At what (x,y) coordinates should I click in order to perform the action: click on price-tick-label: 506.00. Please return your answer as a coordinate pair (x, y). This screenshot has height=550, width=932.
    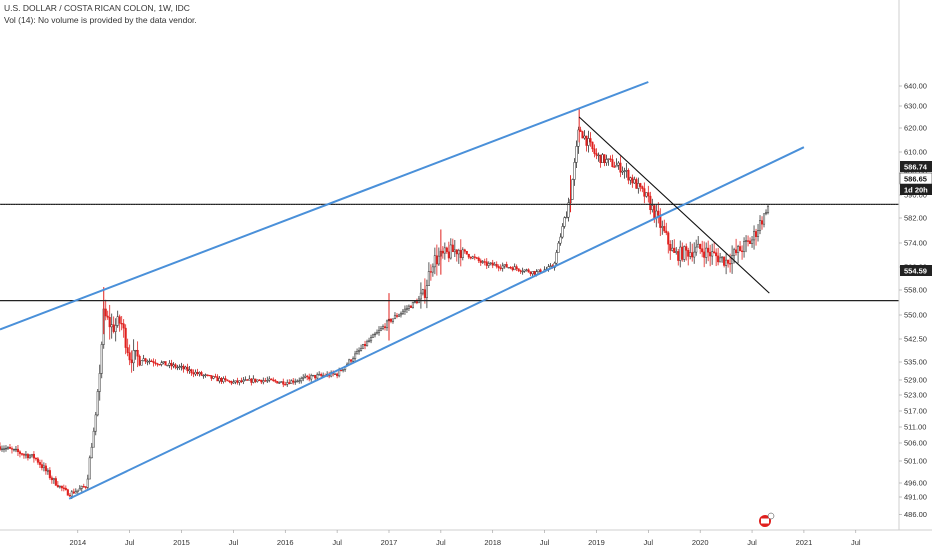
    Looking at the image, I should click on (915, 443).